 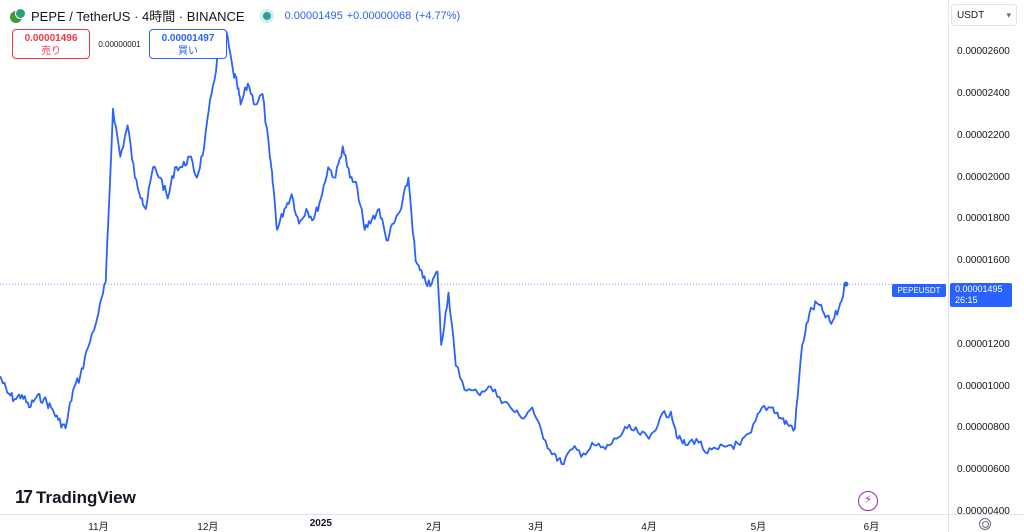 I want to click on last-price: 0.00001495, so click(x=313, y=15).